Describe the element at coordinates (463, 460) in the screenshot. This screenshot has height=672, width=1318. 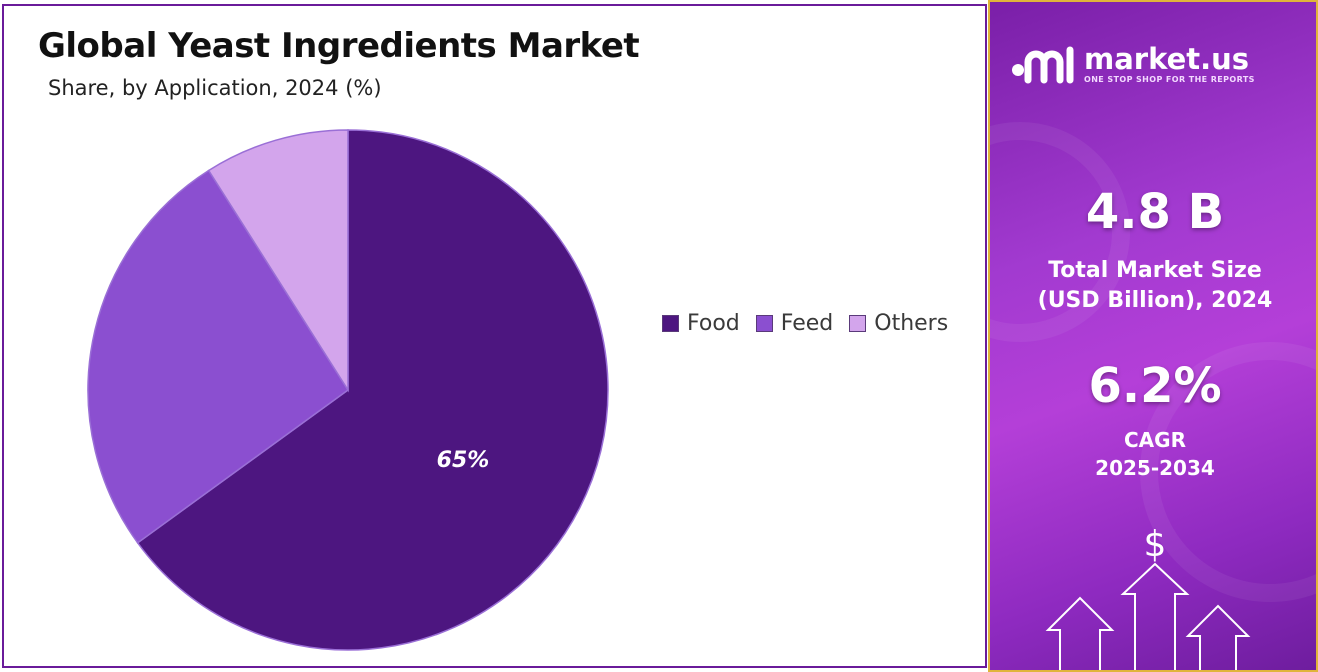
I see `data-label-food: 65%` at that location.